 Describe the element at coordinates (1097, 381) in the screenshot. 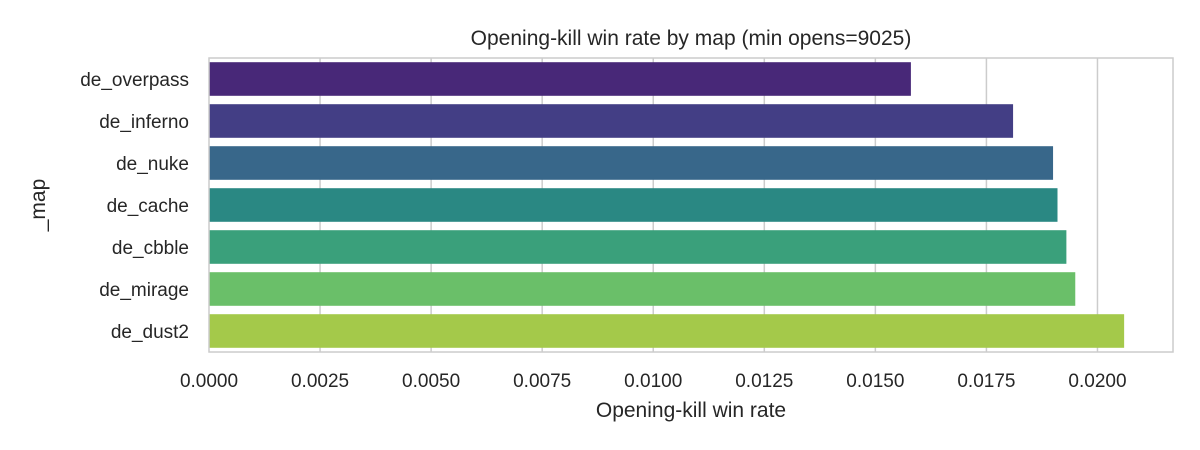

I see `x-tick-label: 0.0200` at that location.